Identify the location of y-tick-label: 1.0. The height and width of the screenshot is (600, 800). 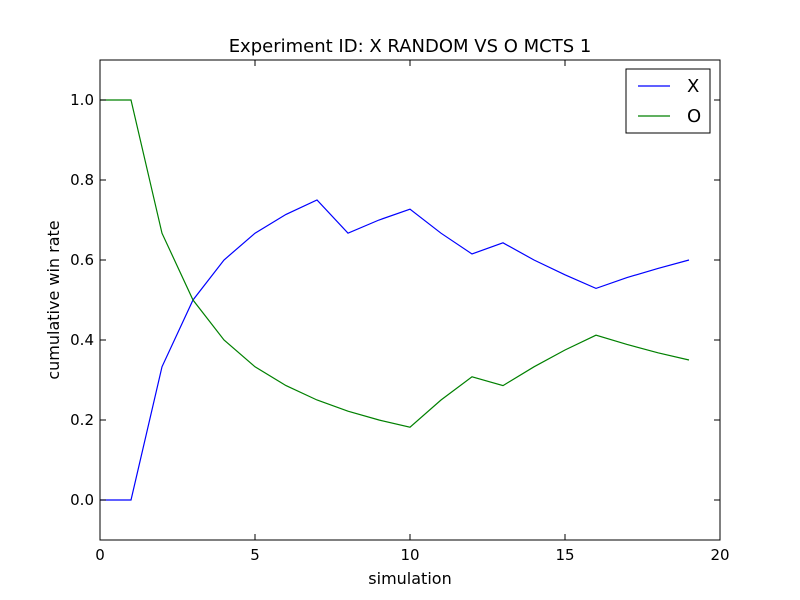
(82, 100).